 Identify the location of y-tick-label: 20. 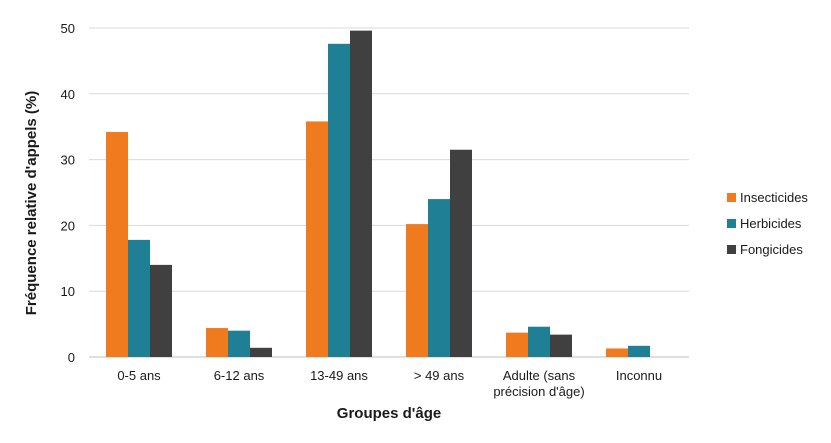
(68, 225).